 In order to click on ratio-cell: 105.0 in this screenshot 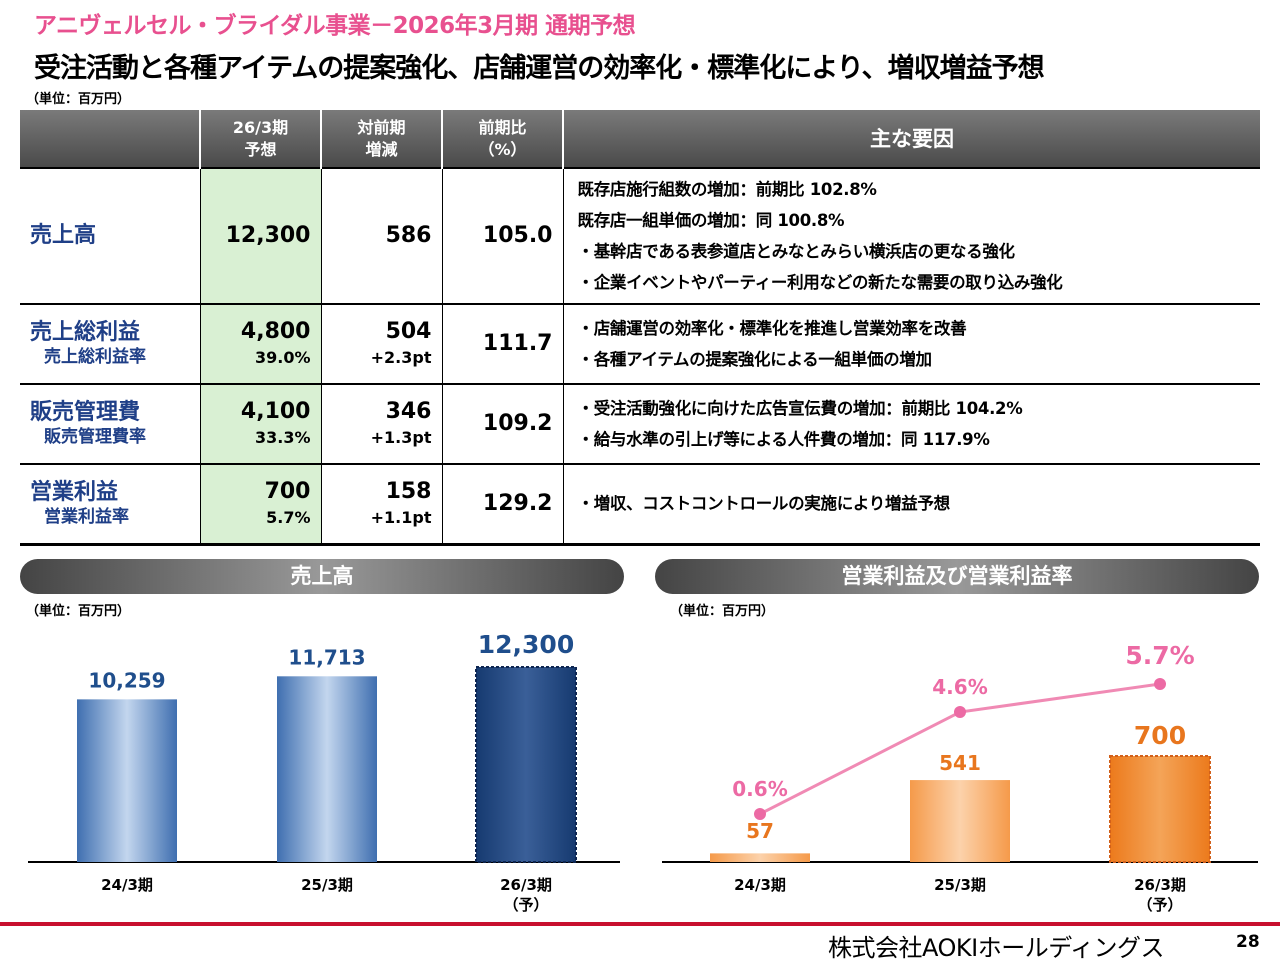, I will do `click(503, 235)`.